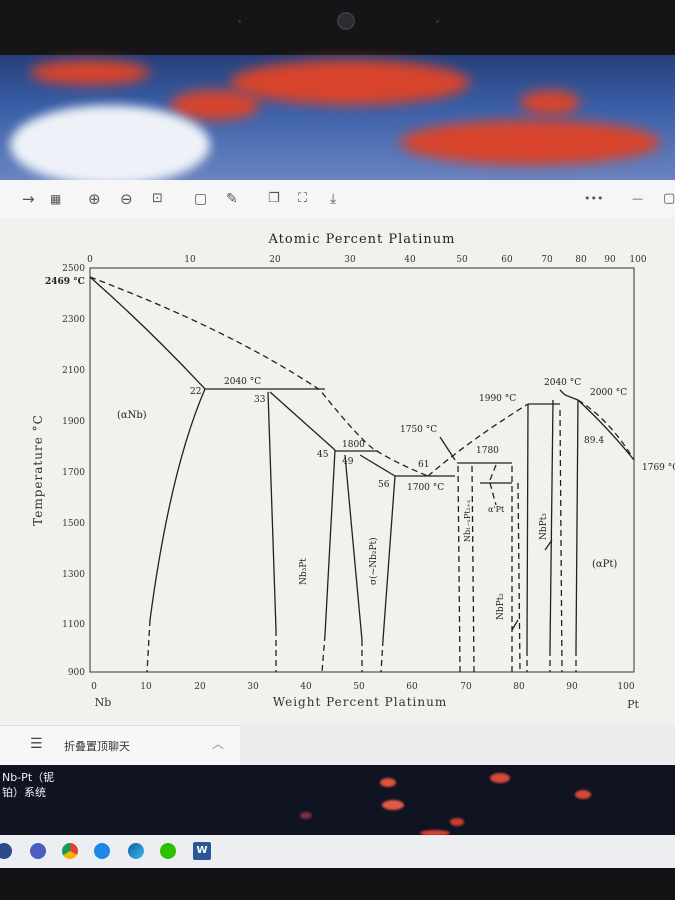 This screenshot has width=675, height=900. I want to click on y-tick: 2300, so click(73, 320).